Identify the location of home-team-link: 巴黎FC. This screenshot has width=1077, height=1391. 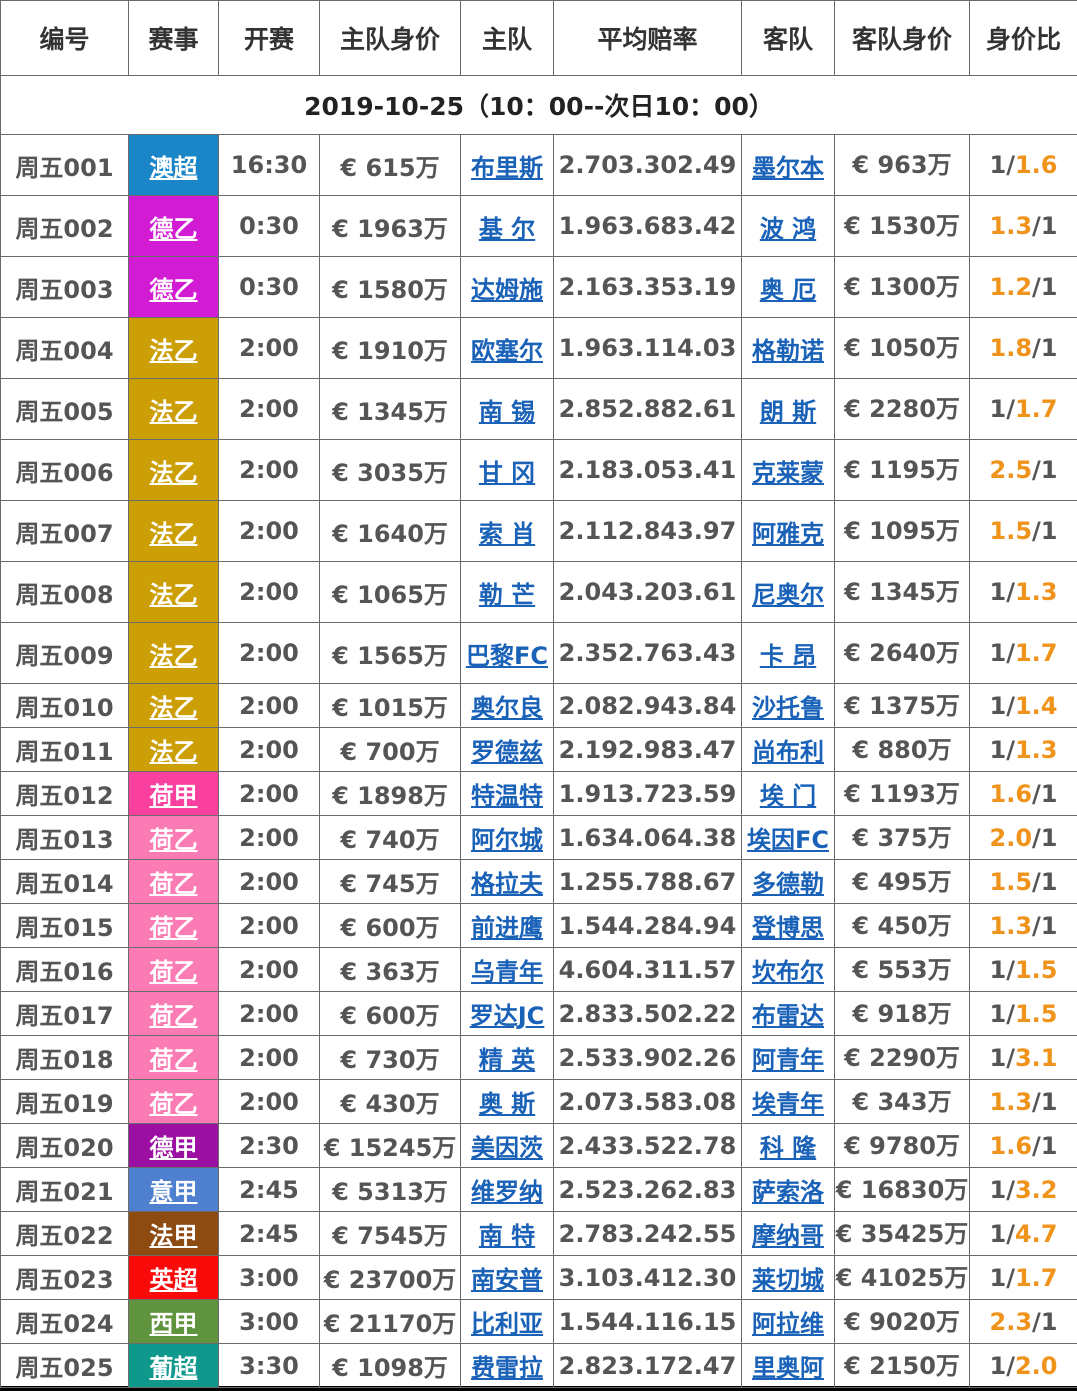
(506, 655).